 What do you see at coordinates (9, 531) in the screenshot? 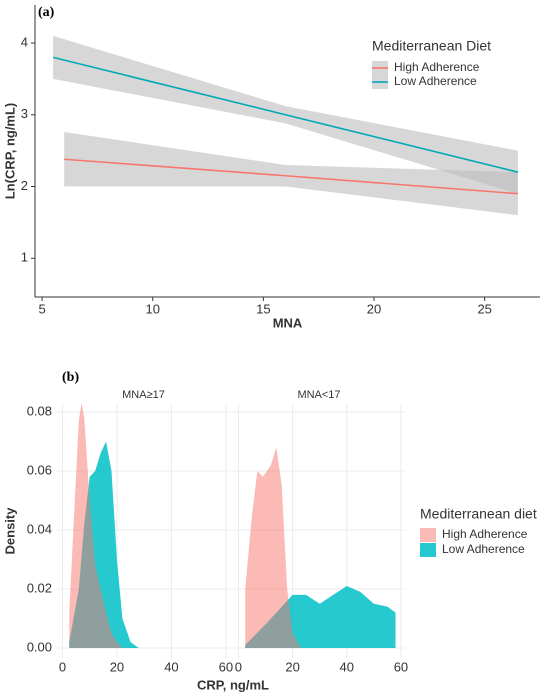
I see `y-axis-title: Density` at bounding box center [9, 531].